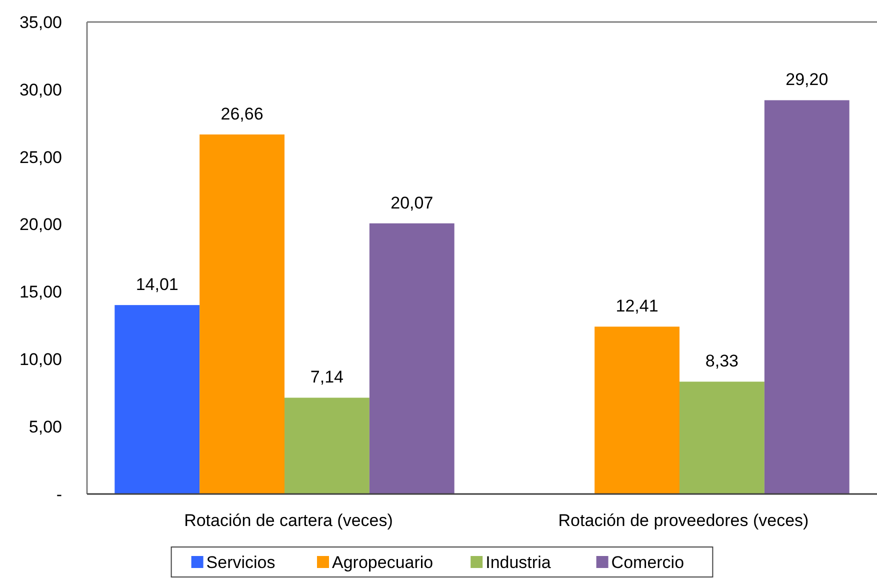 The height and width of the screenshot is (579, 877). Describe the element at coordinates (519, 562) in the screenshot. I see `legend-label: Industria` at that location.